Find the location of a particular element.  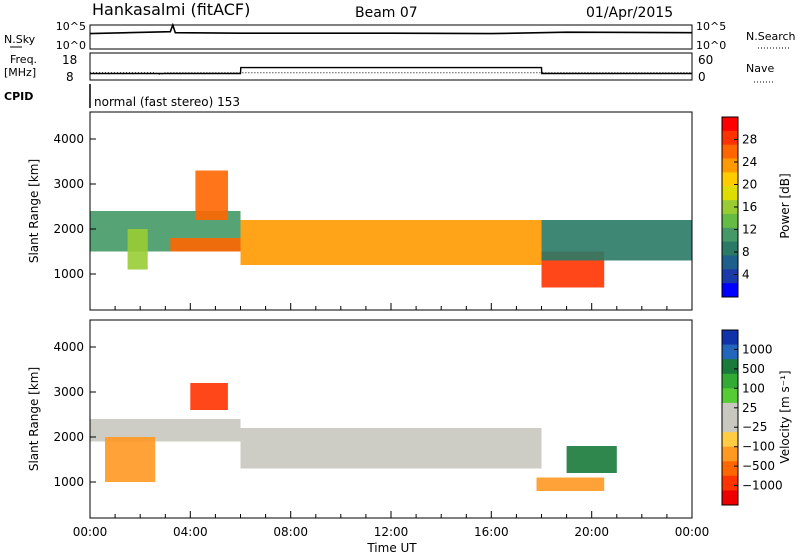

x-tick-label: 04:00 is located at coordinates (190, 532).